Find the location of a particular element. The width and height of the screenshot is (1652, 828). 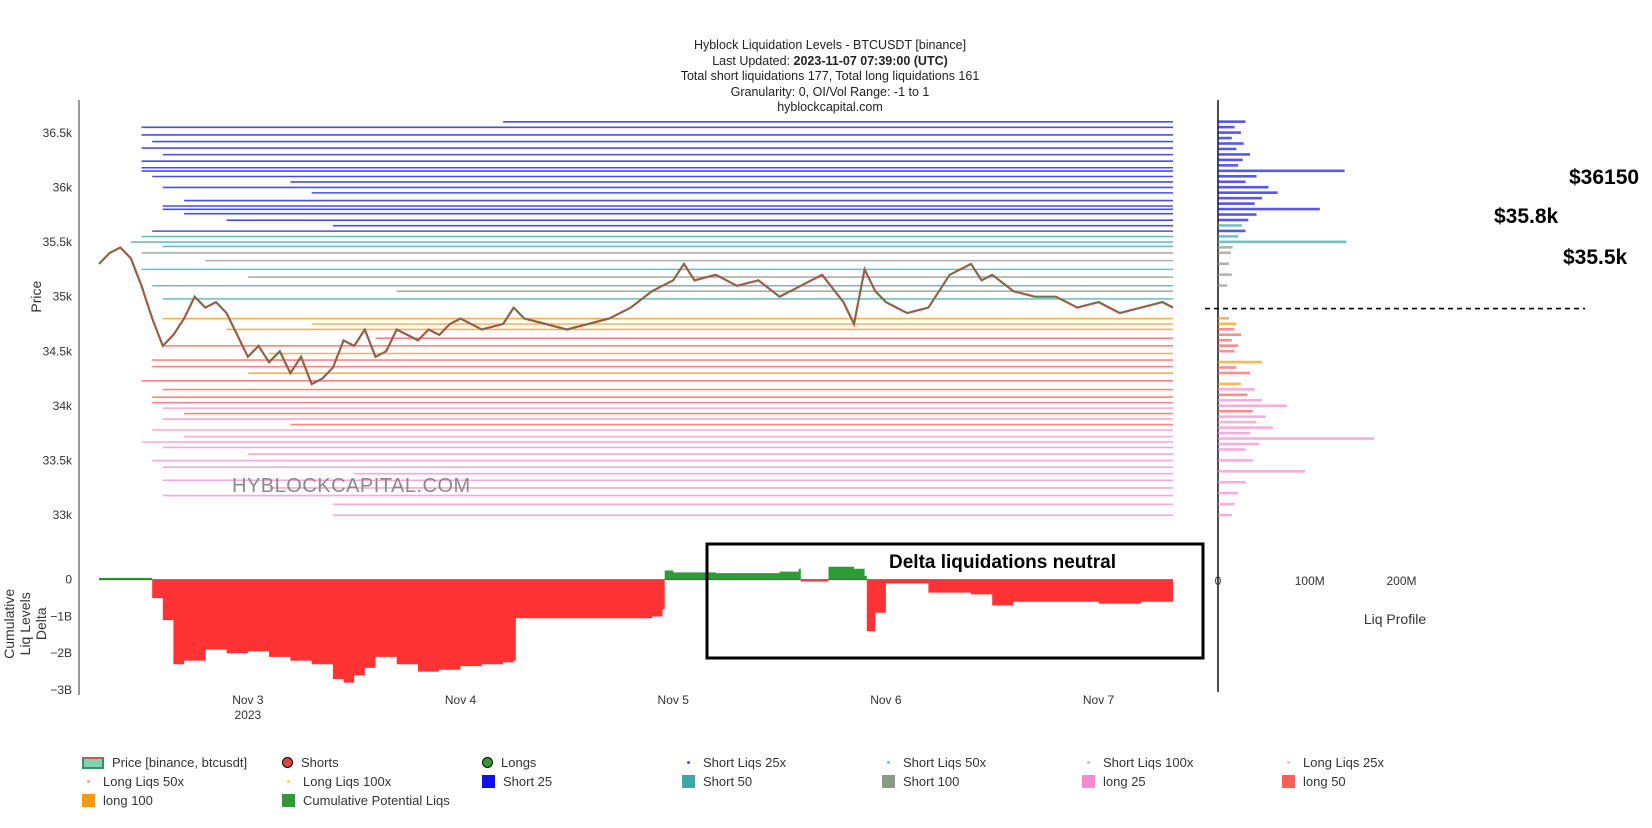

legend-item: Long Liqs 100x is located at coordinates (336, 781).